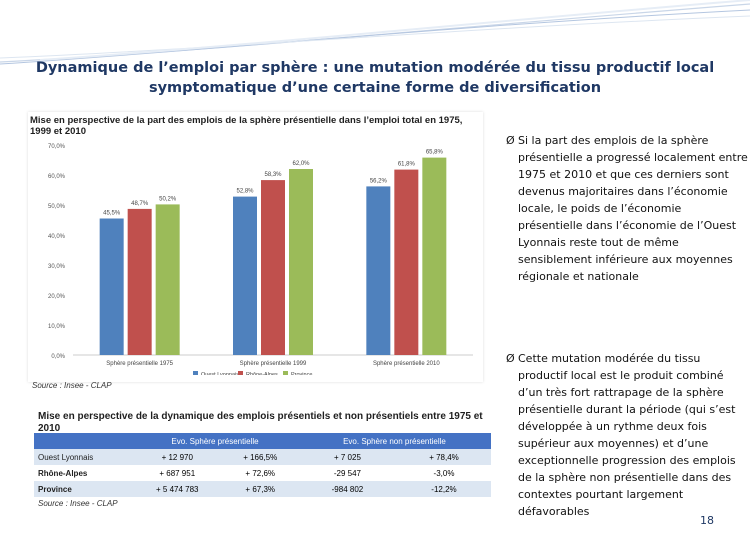 The height and width of the screenshot is (540, 750). Describe the element at coordinates (347, 473) in the screenshot. I see `cell-value: -29 547` at that location.